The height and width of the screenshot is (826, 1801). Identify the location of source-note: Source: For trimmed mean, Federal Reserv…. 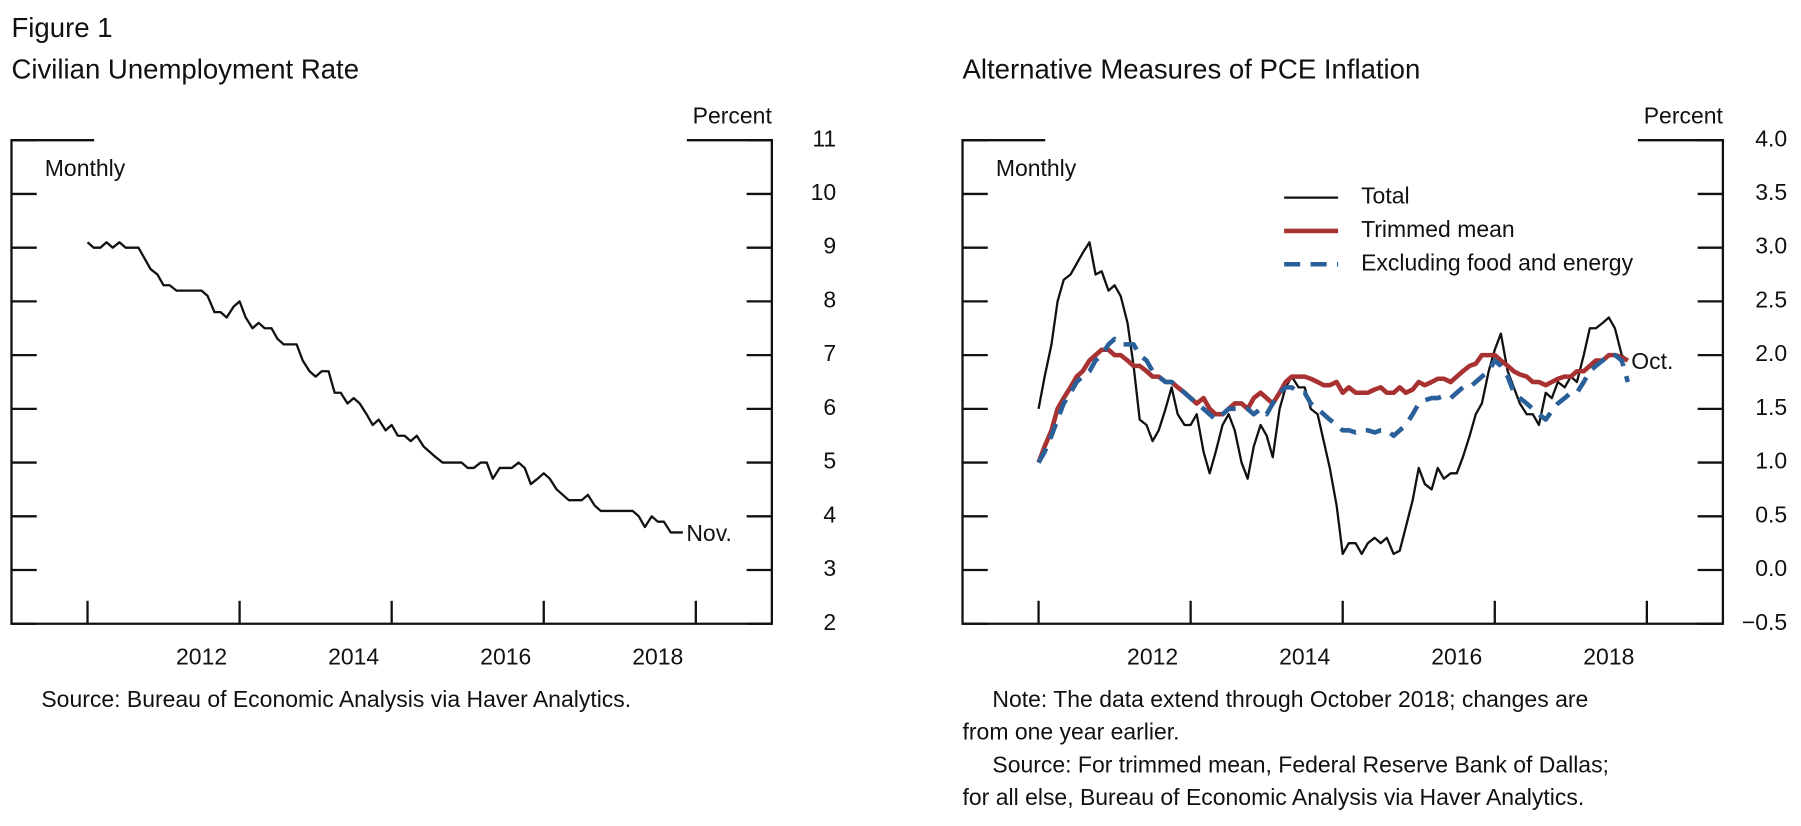
(1300, 764).